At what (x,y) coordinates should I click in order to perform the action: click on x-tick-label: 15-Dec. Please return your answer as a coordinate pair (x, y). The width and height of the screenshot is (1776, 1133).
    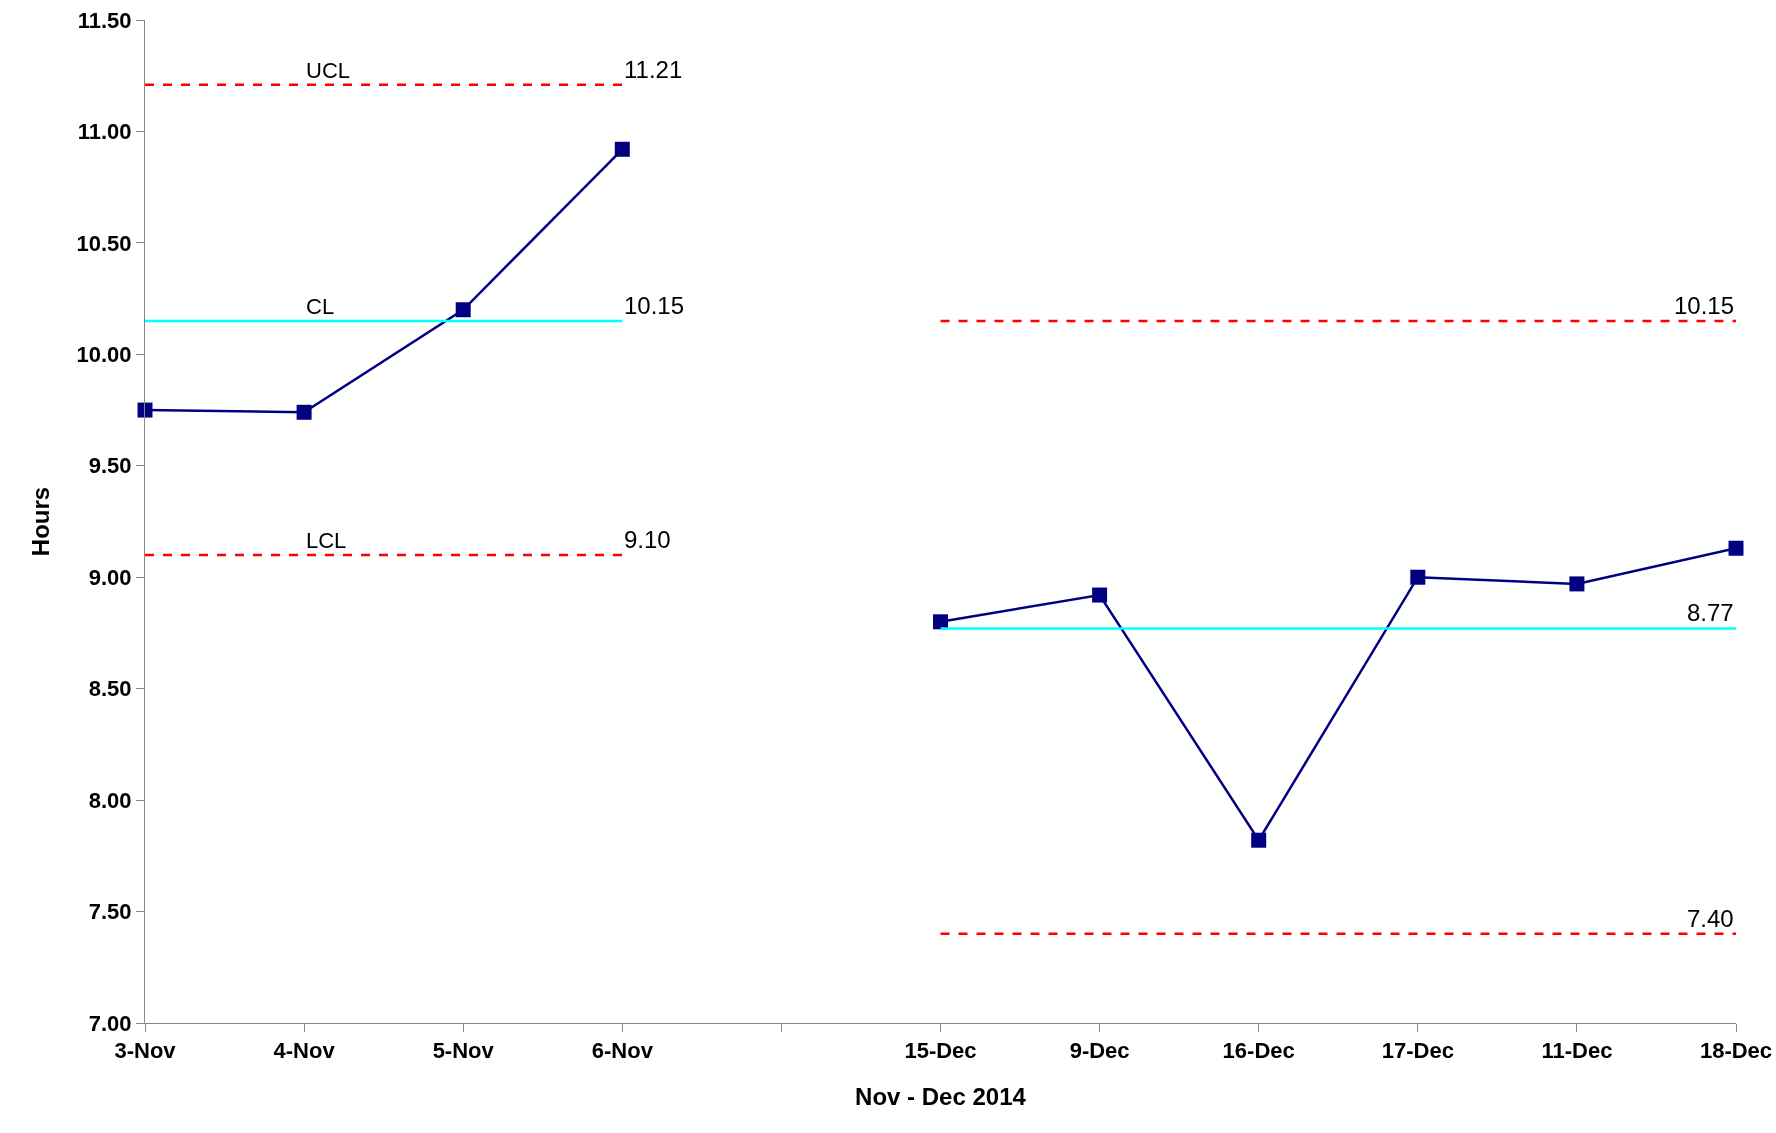
    Looking at the image, I should click on (940, 1051).